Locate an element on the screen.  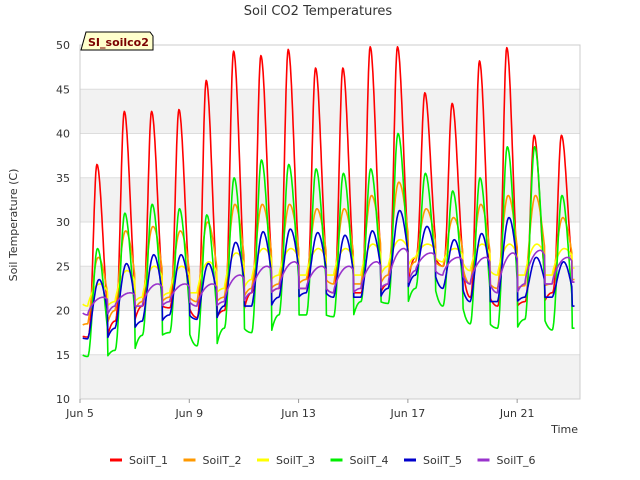
x-tick-label: Jun 13 is located at coordinates (298, 413).